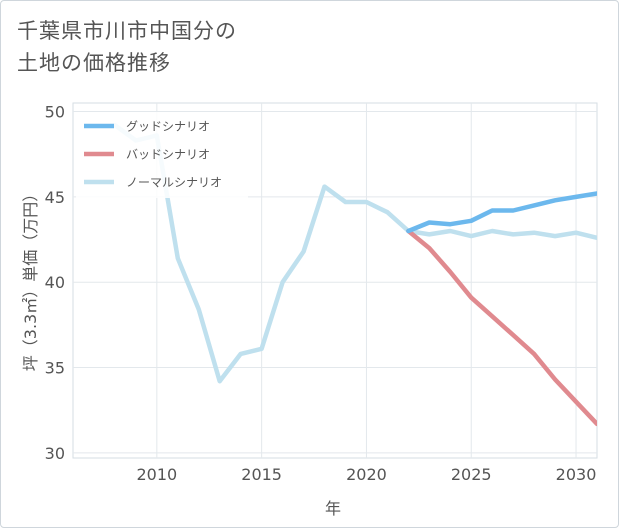  What do you see at coordinates (30, 278) in the screenshot?
I see `y-axis-title: 坪（3.3㎡）単価（万円）` at bounding box center [30, 278].